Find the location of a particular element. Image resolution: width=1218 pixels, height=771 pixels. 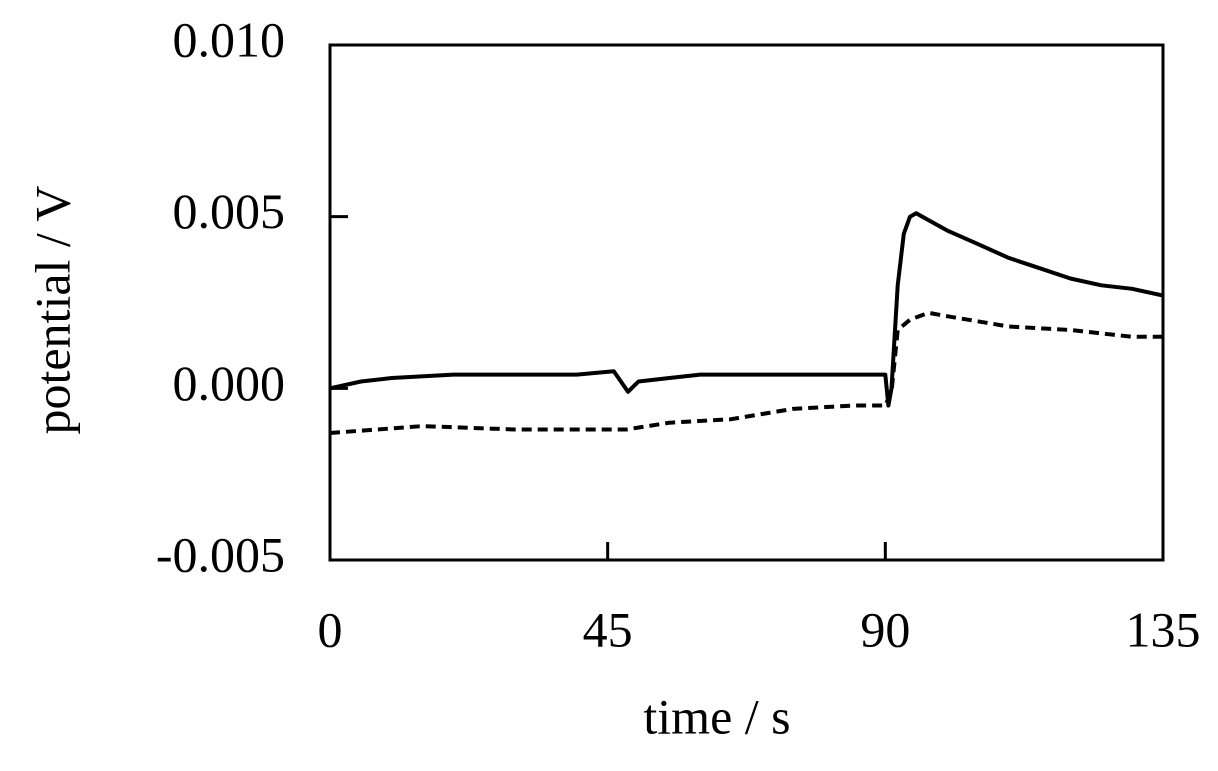

x-tick-label: 135 is located at coordinates (1163, 629).